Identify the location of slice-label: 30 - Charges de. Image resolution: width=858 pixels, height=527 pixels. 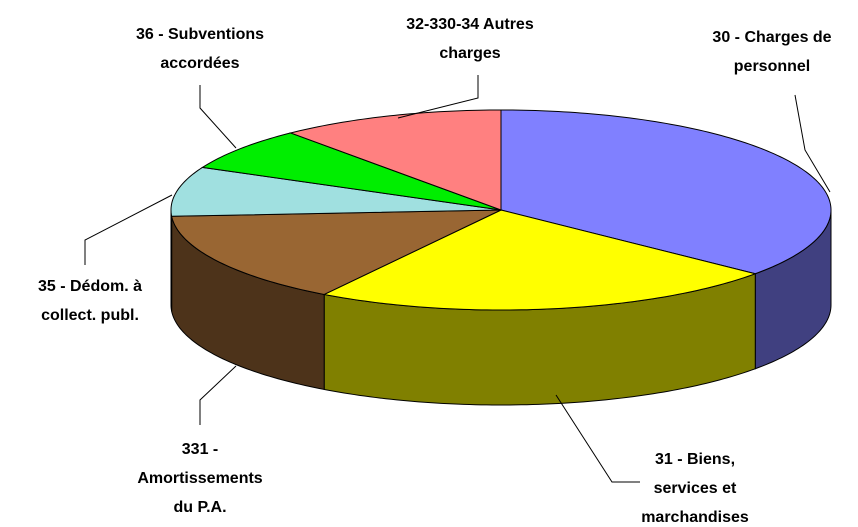
(771, 37).